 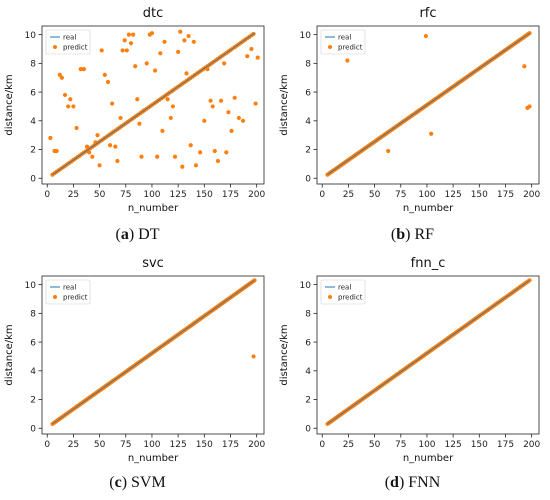 What do you see at coordinates (47, 195) in the screenshot?
I see `x-tick-label: 0` at bounding box center [47, 195].